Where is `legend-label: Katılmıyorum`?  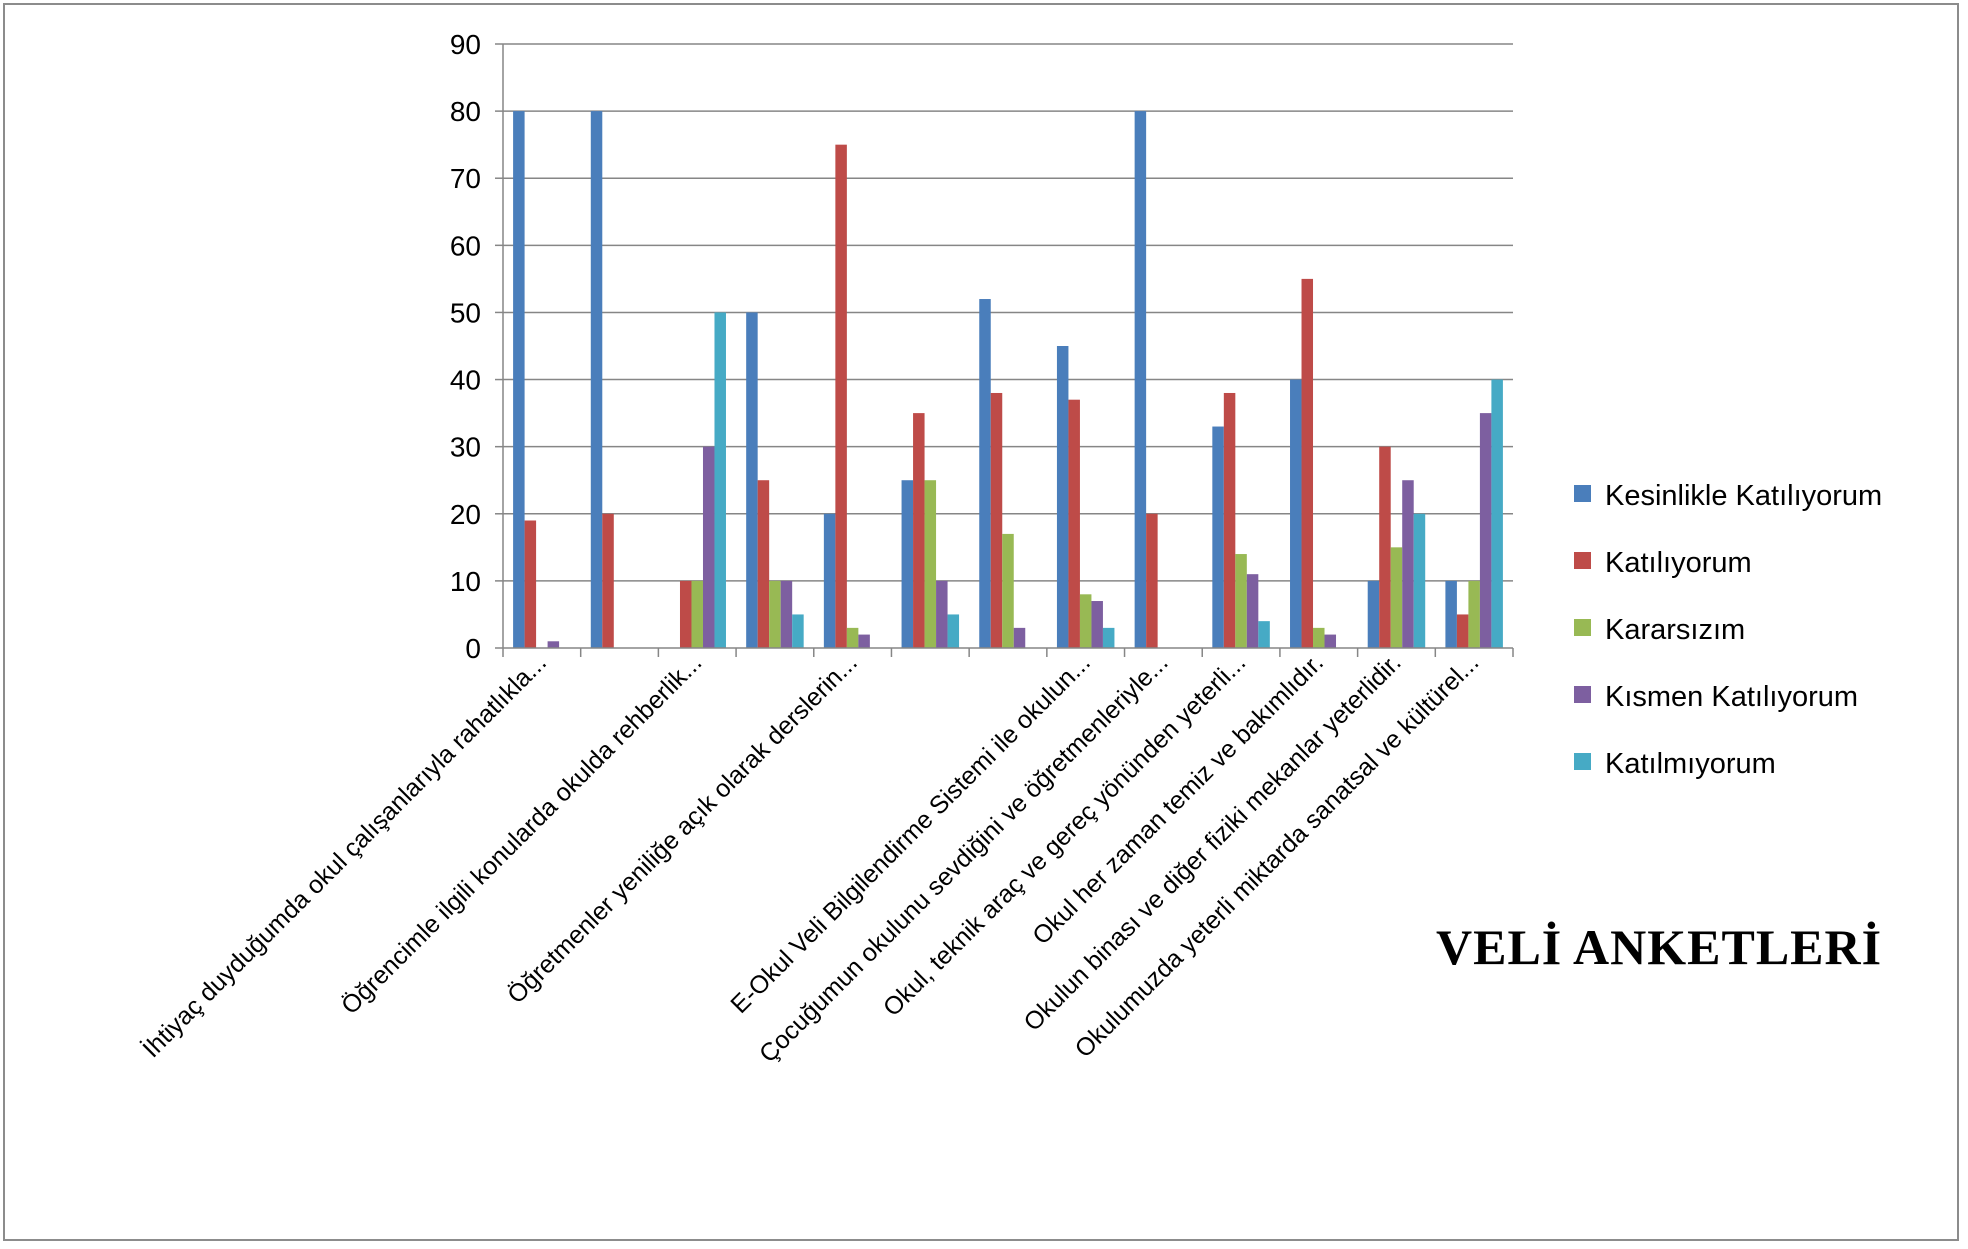 legend-label: Katılmıyorum is located at coordinates (1690, 764).